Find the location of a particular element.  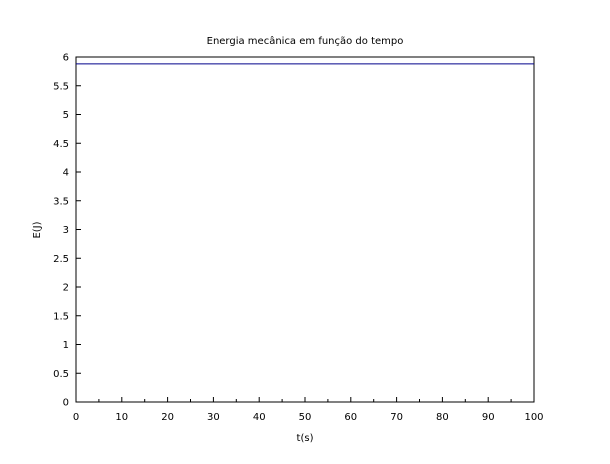

x-tick-label: 80 is located at coordinates (442, 417).